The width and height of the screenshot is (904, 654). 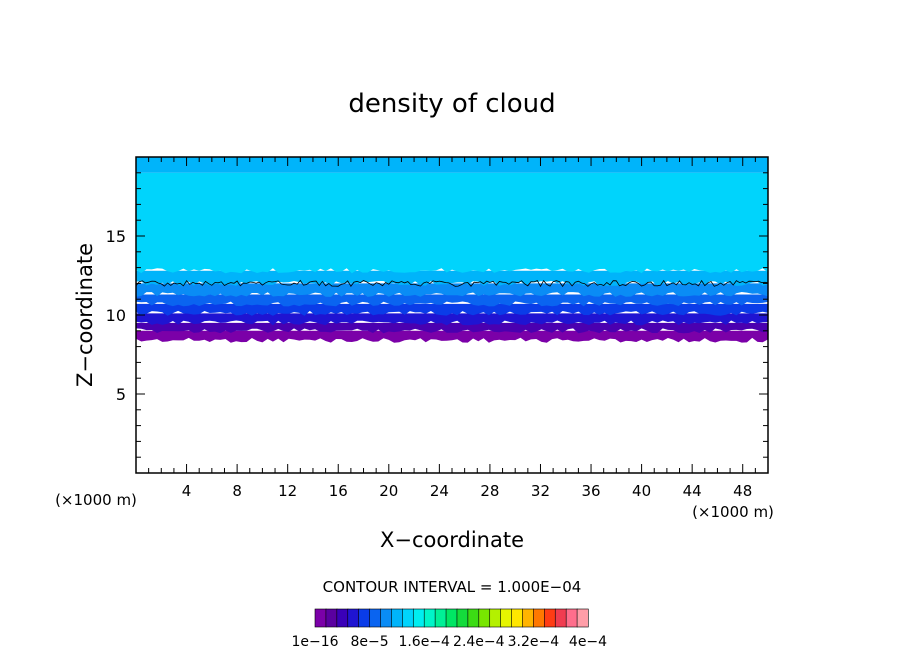 What do you see at coordinates (116, 315) in the screenshot?
I see `y-tick-label: 10` at bounding box center [116, 315].